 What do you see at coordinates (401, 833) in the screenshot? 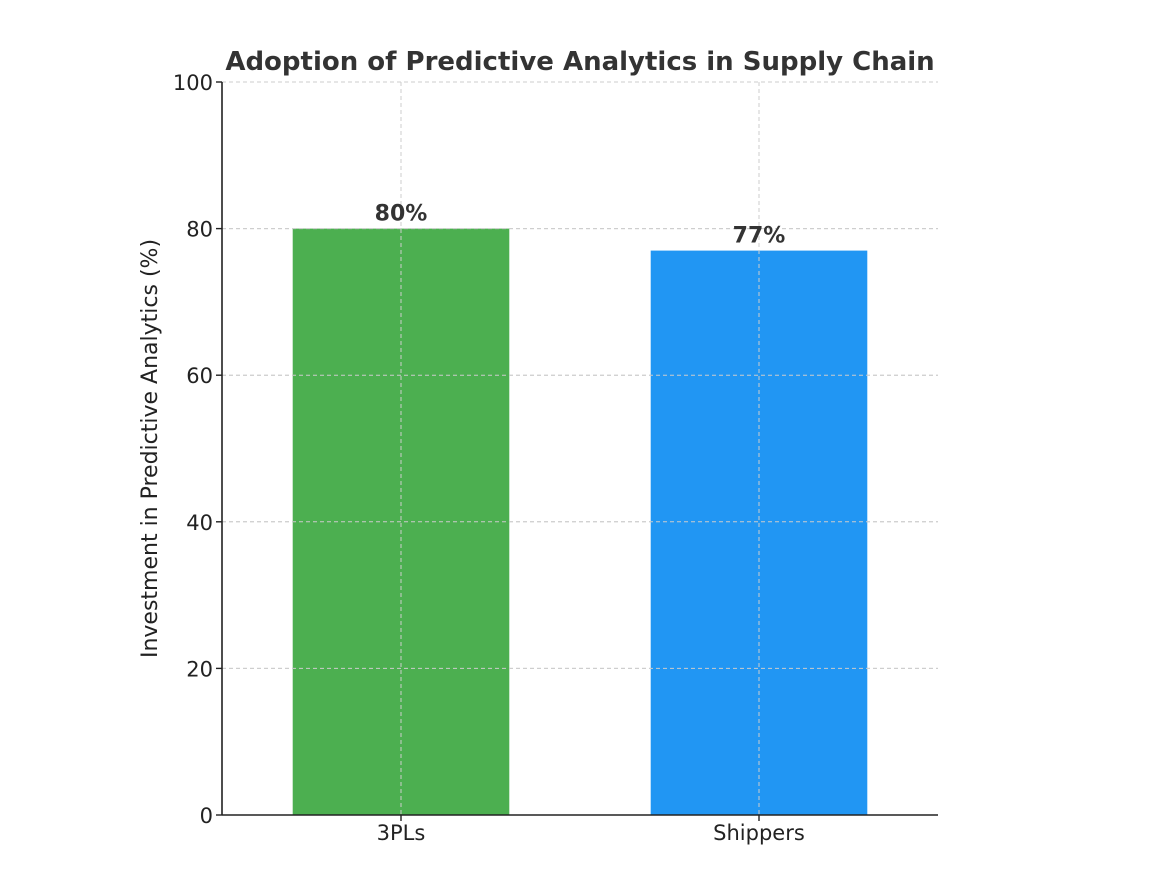
I see `x-tick-label: 3PLs` at bounding box center [401, 833].